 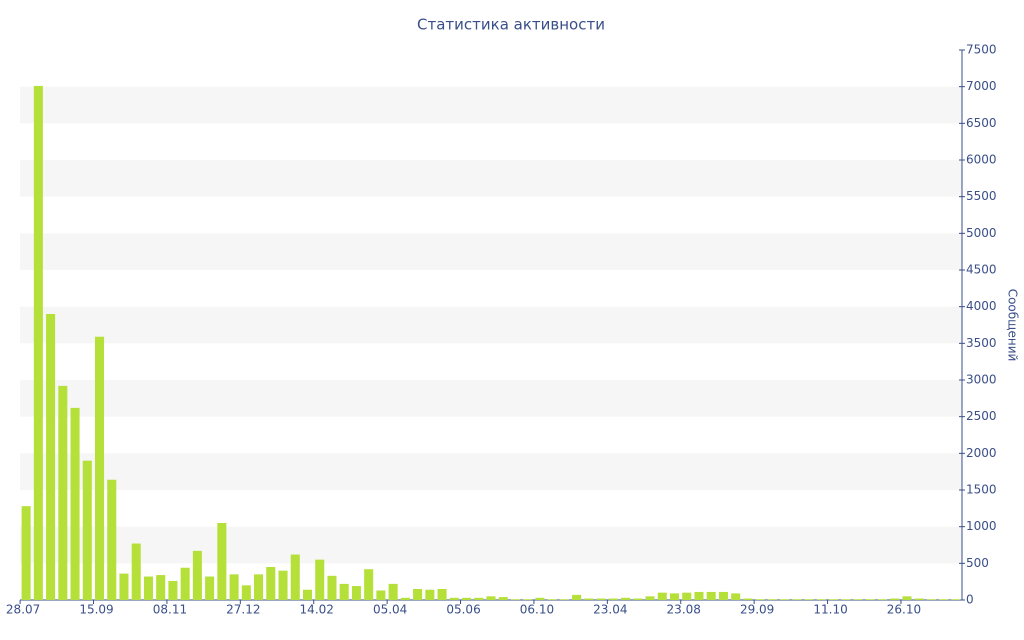 I want to click on x-tick-label: 14.02, so click(x=317, y=610).